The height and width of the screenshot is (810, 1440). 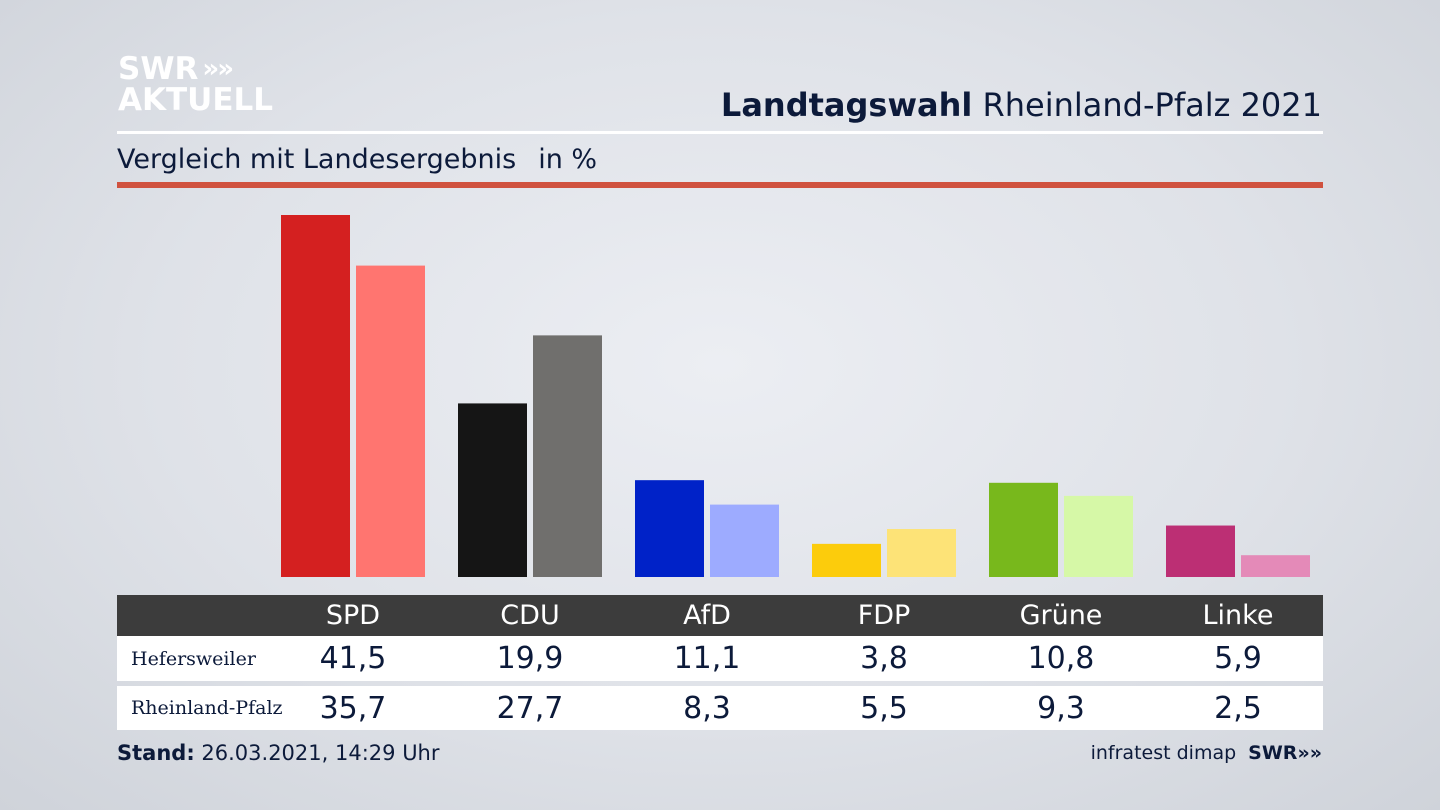 I want to click on swr-brand-text: SWR, so click(x=1273, y=753).